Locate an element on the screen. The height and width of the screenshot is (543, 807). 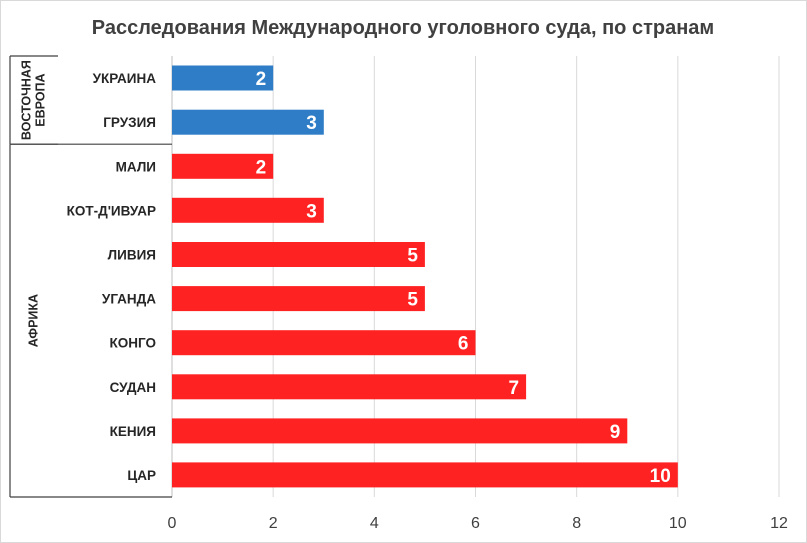
category-label: КЕНИЯ is located at coordinates (133, 431).